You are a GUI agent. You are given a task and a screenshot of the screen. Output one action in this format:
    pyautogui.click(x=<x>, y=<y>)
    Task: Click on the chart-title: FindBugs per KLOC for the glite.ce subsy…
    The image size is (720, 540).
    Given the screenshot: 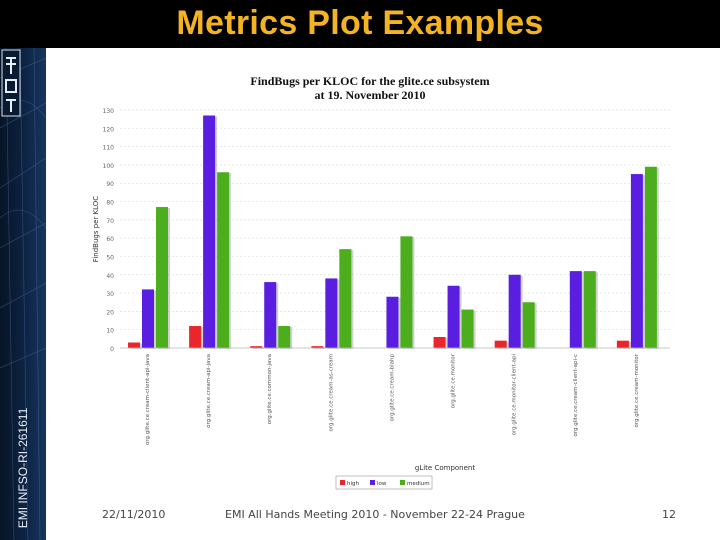 What is the action you would take?
    pyautogui.click(x=370, y=81)
    